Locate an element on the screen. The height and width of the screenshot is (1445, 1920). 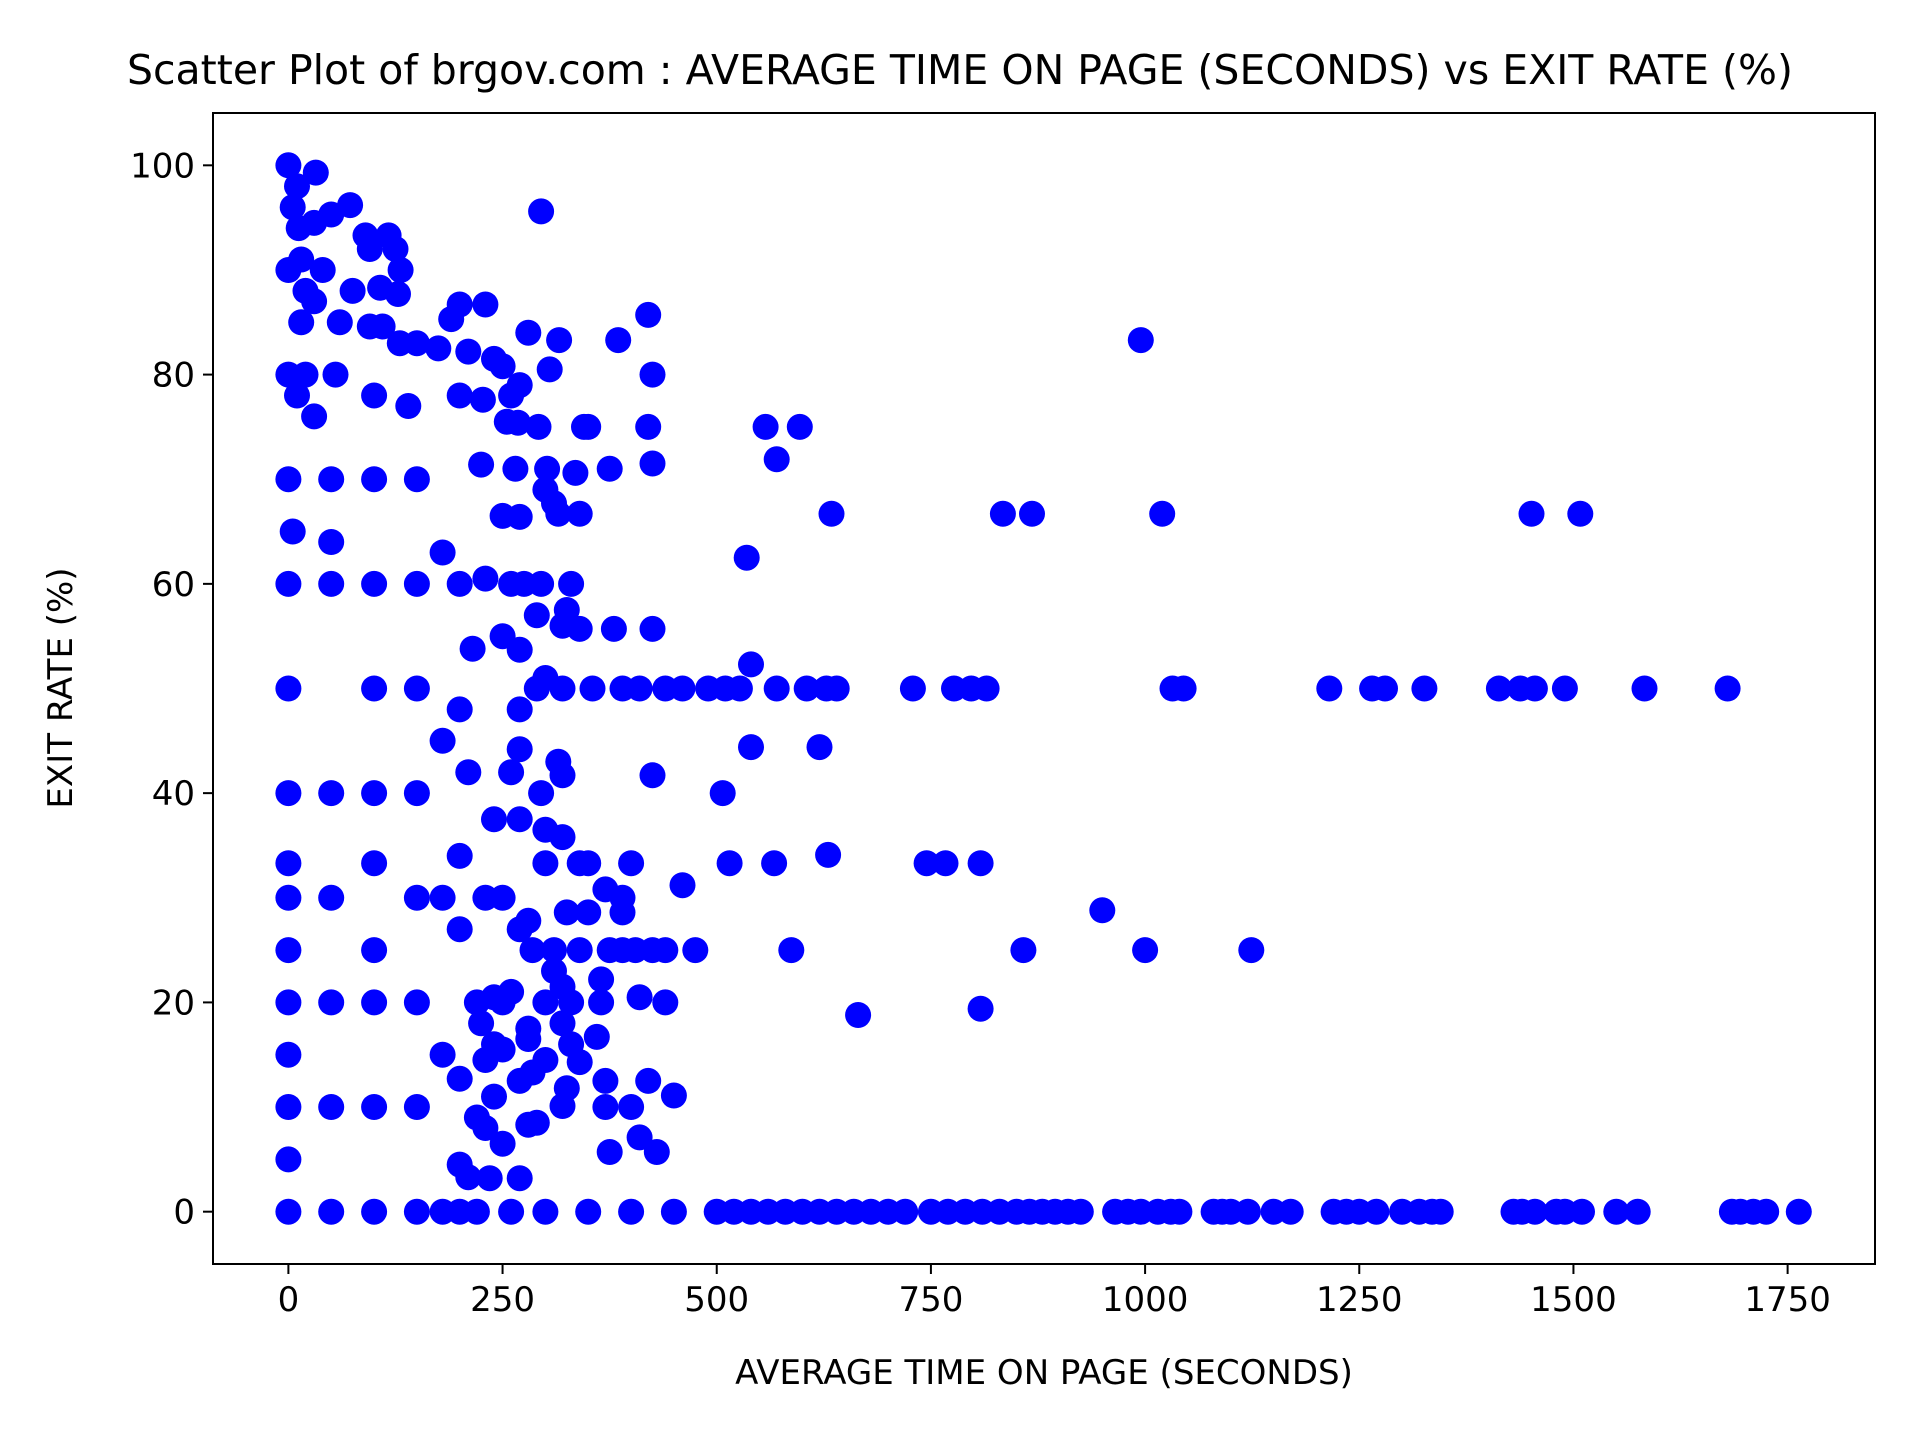
y-tick-label: 100 is located at coordinates (162, 166).